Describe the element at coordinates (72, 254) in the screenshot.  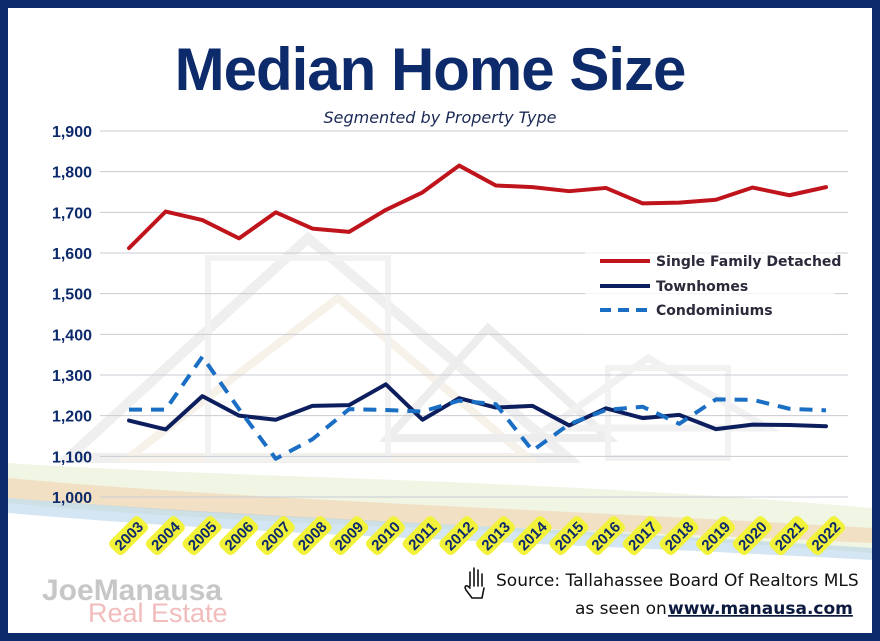
I see `y-tick-label: 1,600` at that location.